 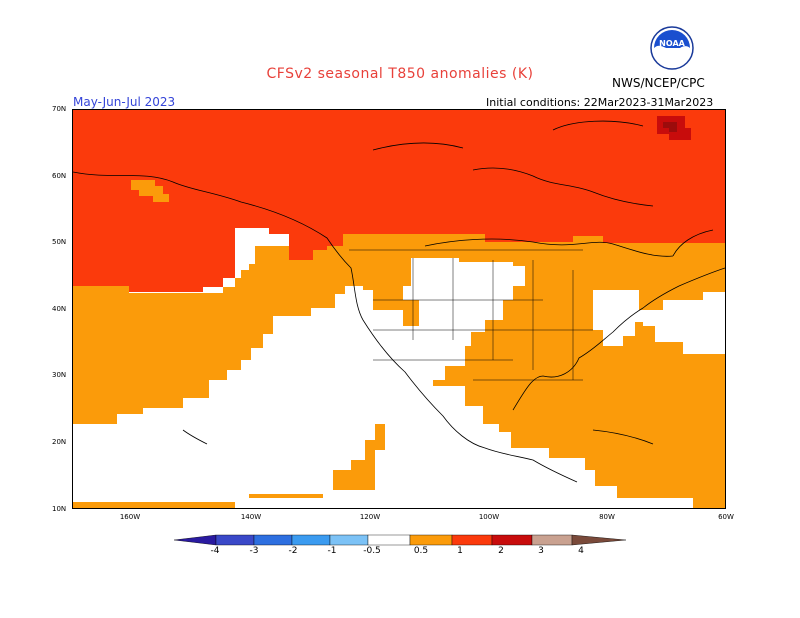 I want to click on lon-label-140w: 140W, so click(x=251, y=517).